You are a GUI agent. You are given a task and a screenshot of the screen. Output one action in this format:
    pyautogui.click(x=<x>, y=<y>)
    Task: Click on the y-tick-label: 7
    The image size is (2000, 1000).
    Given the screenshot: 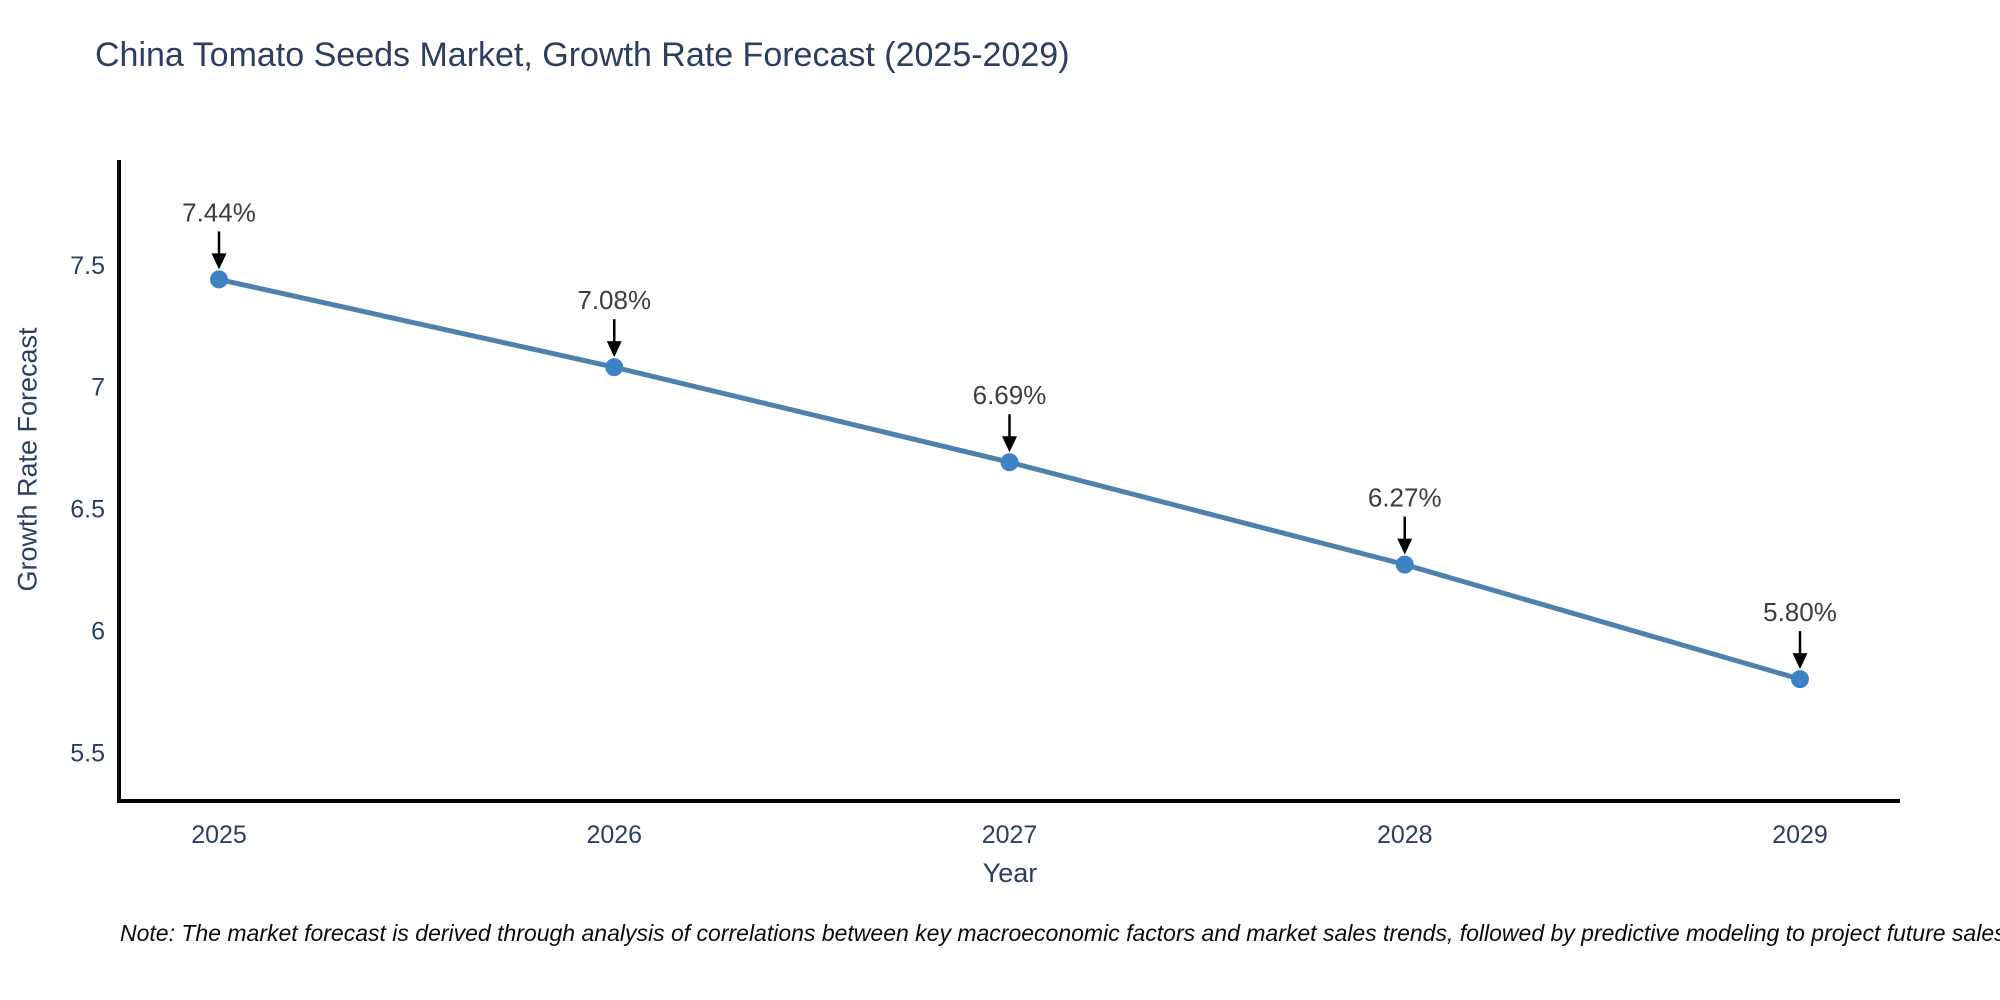 What is the action you would take?
    pyautogui.click(x=98, y=388)
    